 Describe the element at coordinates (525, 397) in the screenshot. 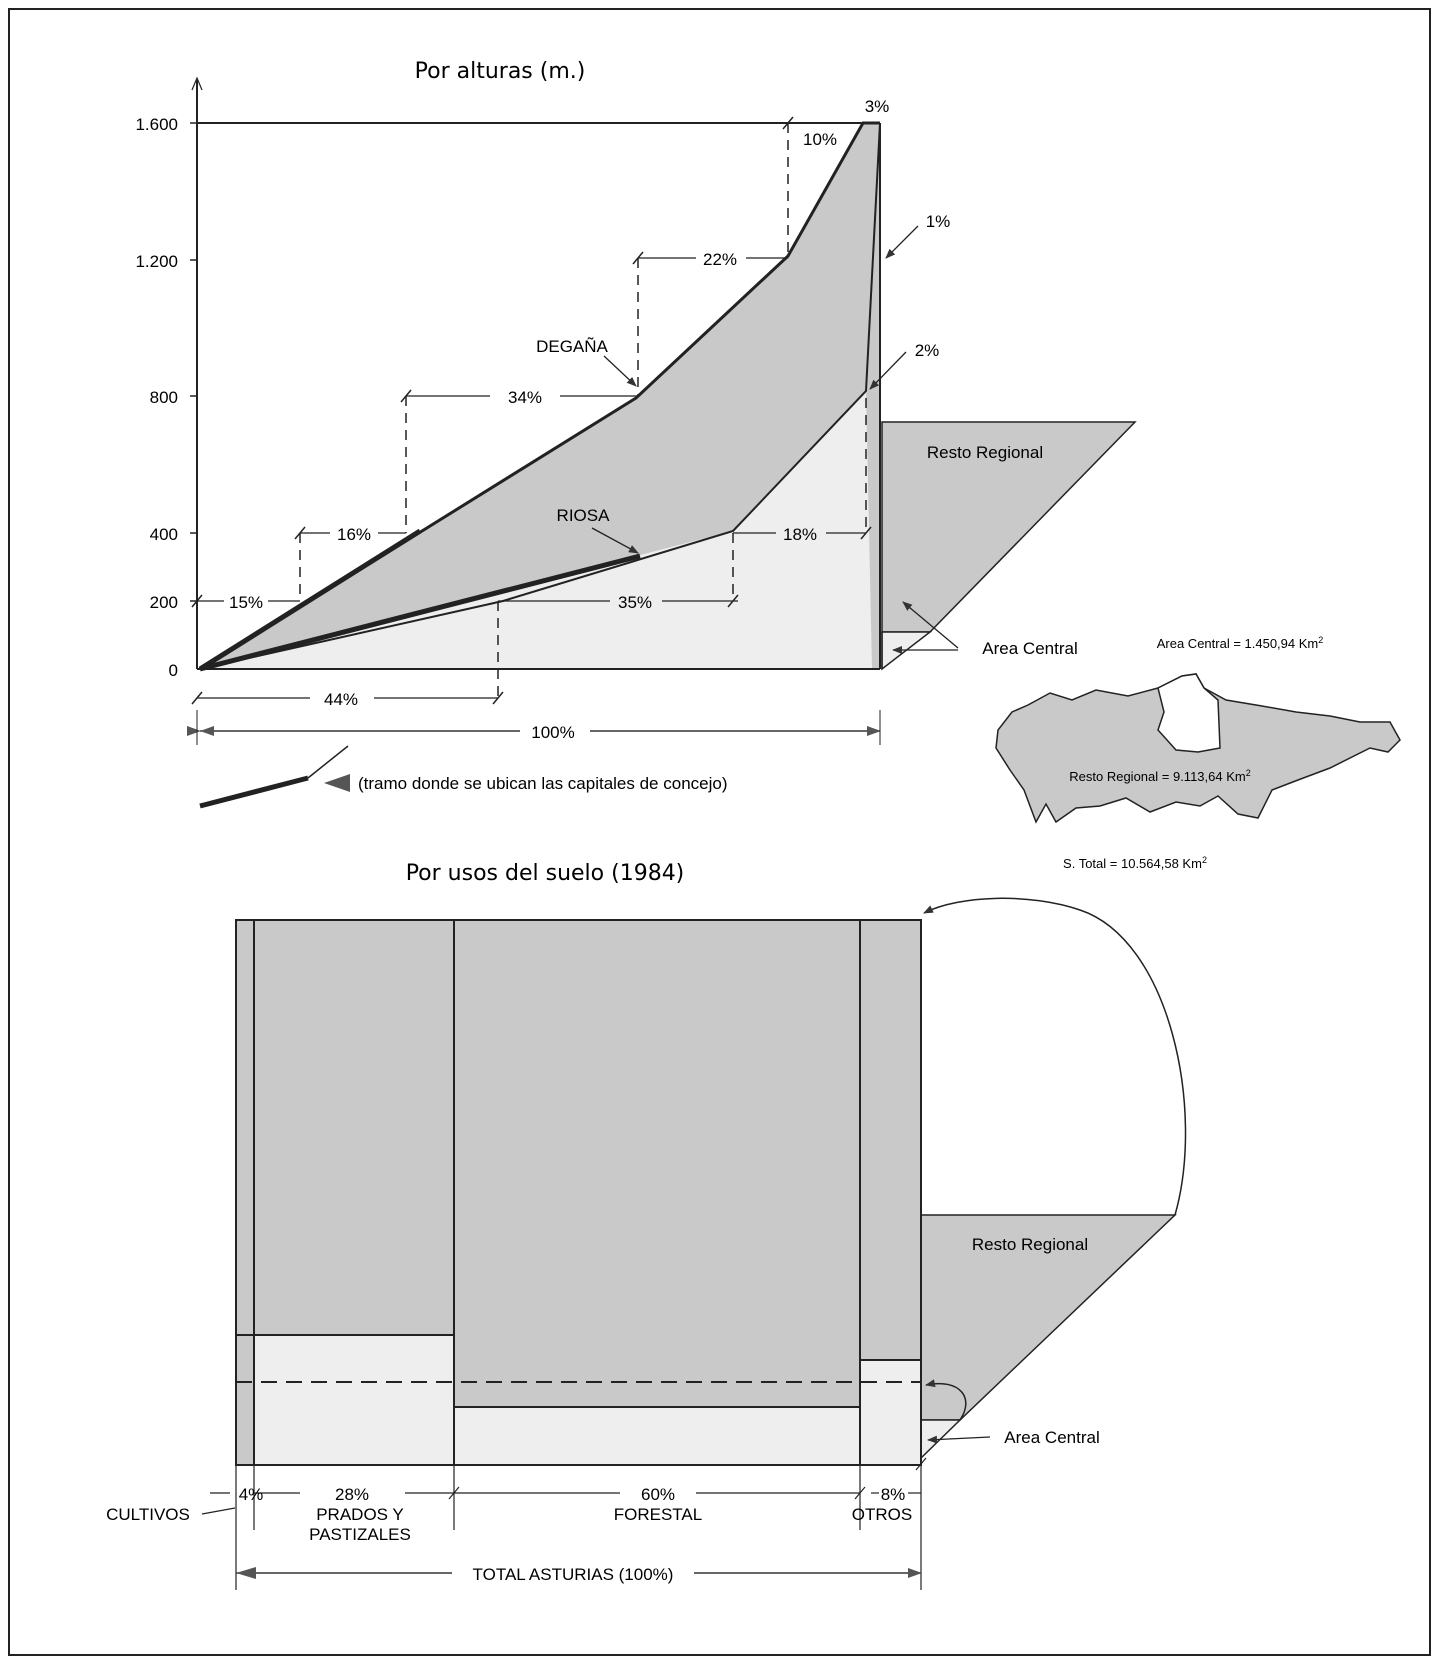

I see `degana-pct-34: 34%` at that location.